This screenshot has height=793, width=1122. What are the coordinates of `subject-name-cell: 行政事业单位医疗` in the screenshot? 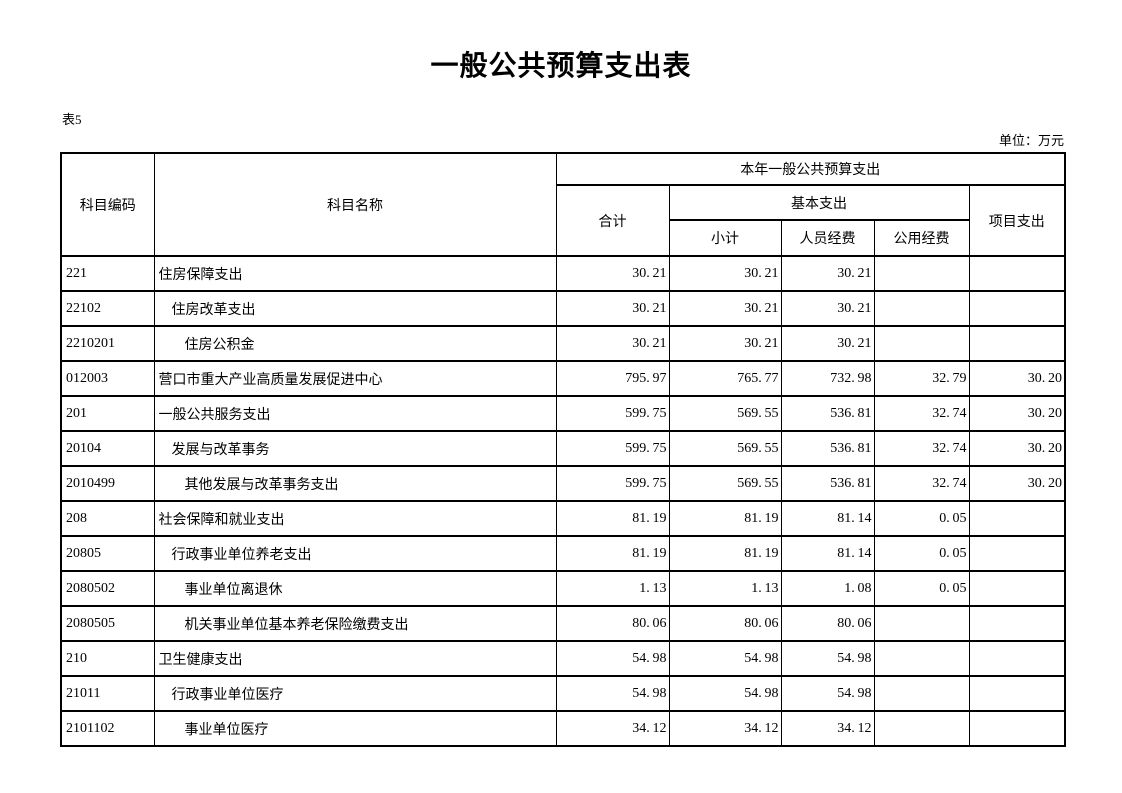 It's located at (355, 693).